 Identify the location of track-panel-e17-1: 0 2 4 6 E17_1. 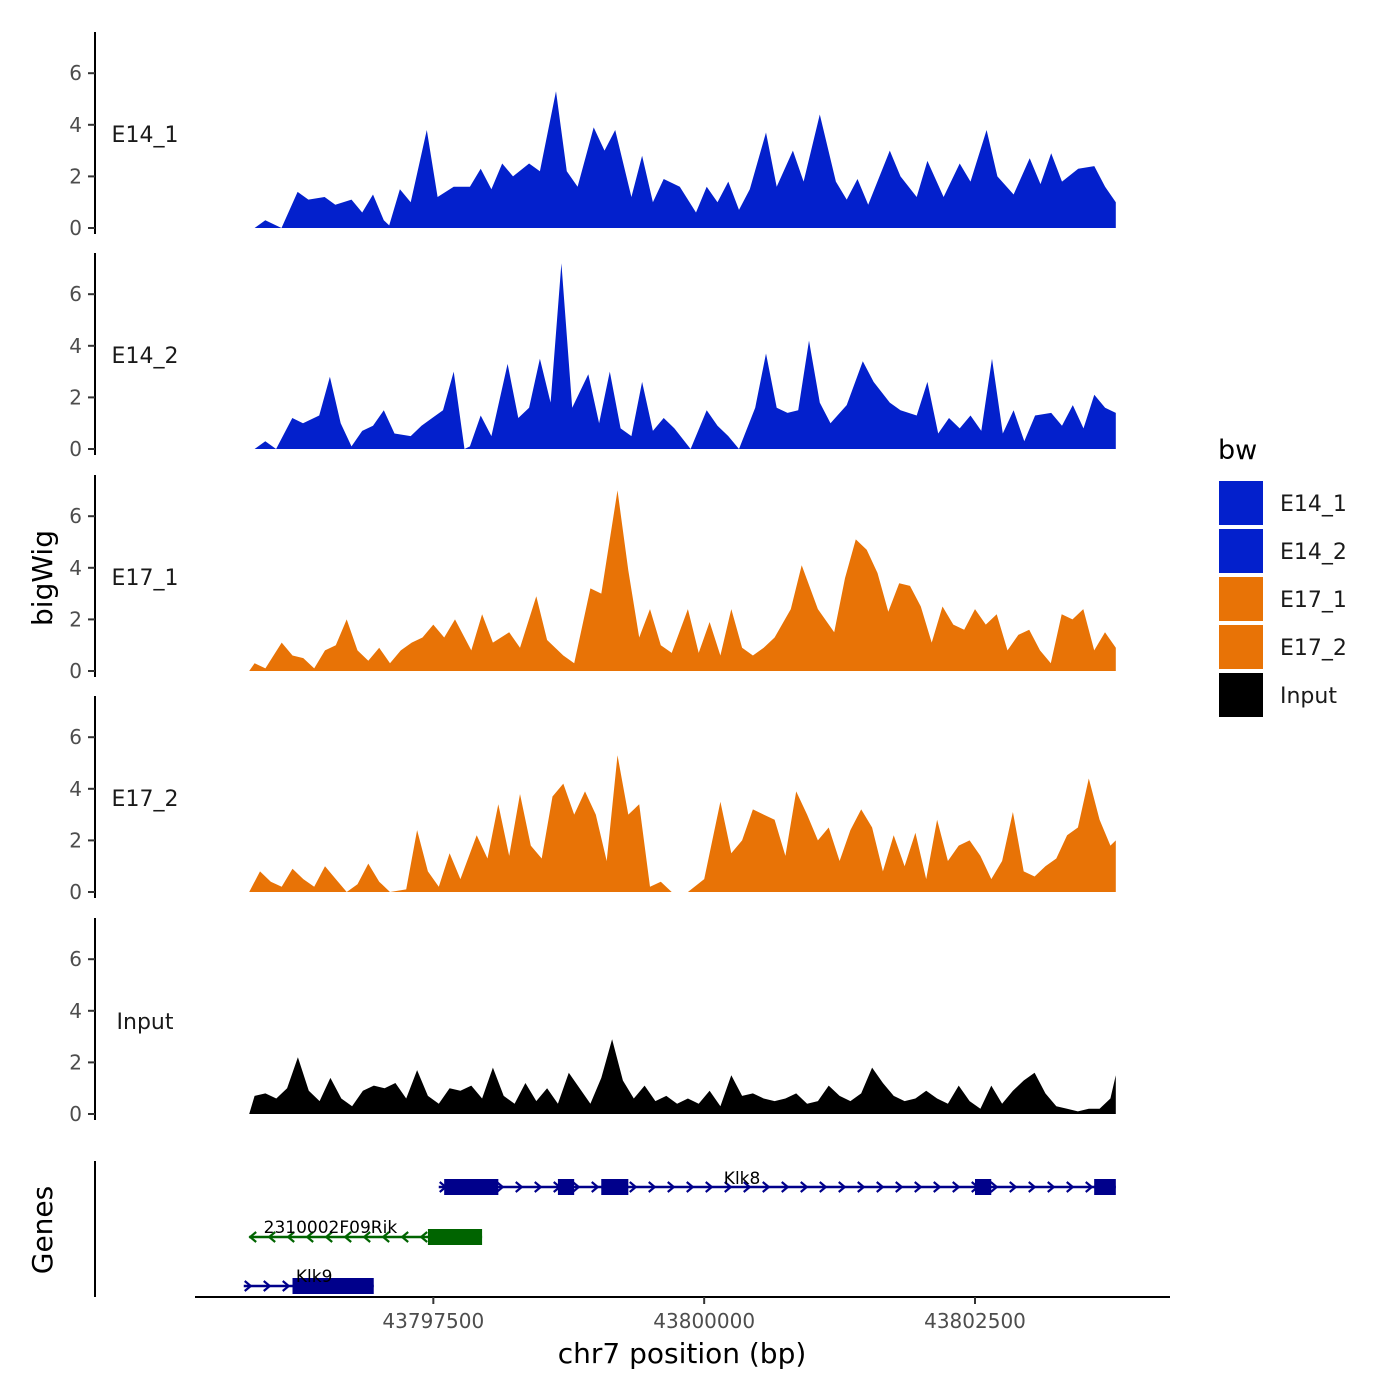
(592, 579).